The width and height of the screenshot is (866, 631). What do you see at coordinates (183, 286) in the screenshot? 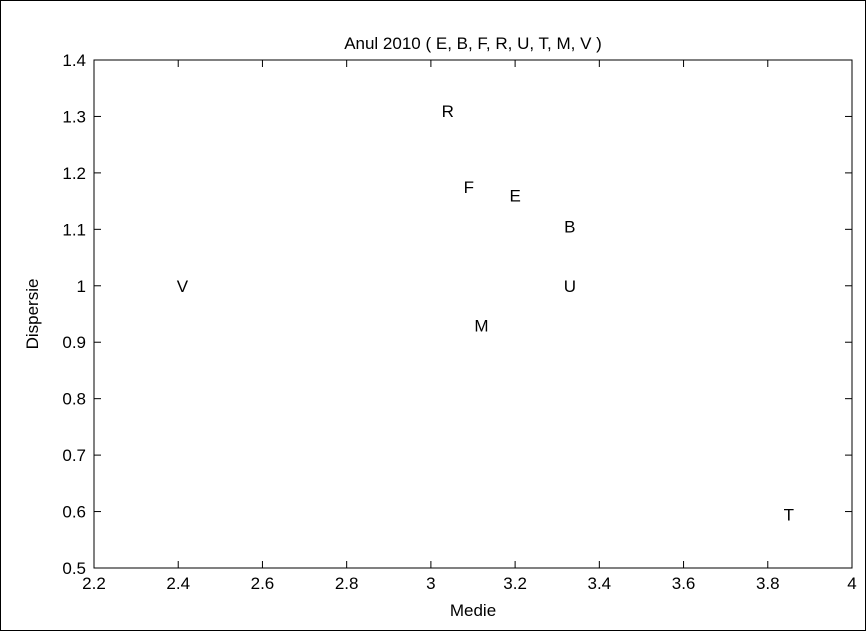
I see `data-point-v: V` at bounding box center [183, 286].